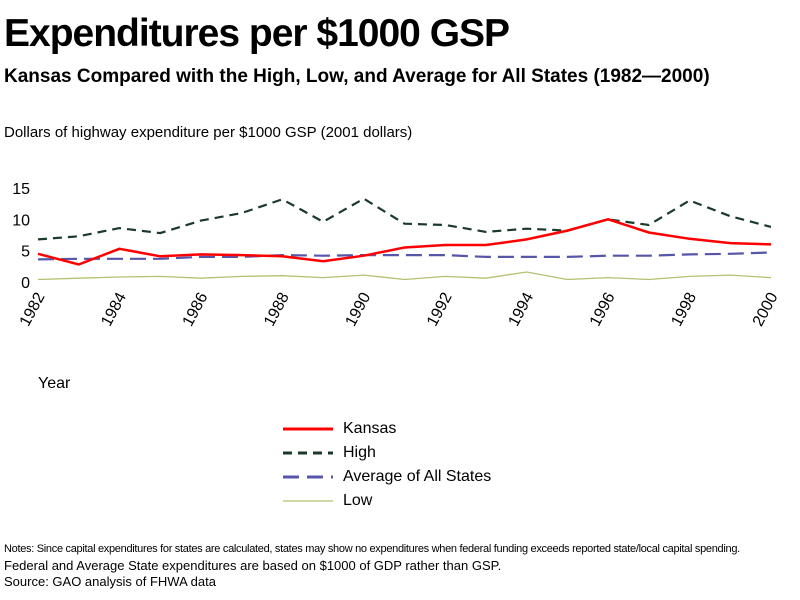  What do you see at coordinates (25, 252) in the screenshot?
I see `y-tick-label: 5` at bounding box center [25, 252].